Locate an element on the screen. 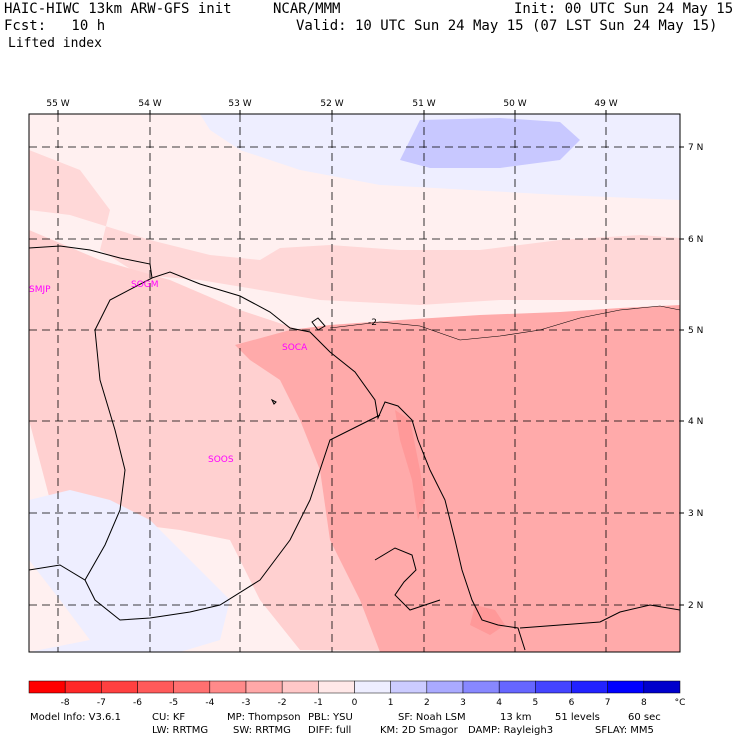 The image size is (740, 740). lat-label: 2 N is located at coordinates (695, 606).